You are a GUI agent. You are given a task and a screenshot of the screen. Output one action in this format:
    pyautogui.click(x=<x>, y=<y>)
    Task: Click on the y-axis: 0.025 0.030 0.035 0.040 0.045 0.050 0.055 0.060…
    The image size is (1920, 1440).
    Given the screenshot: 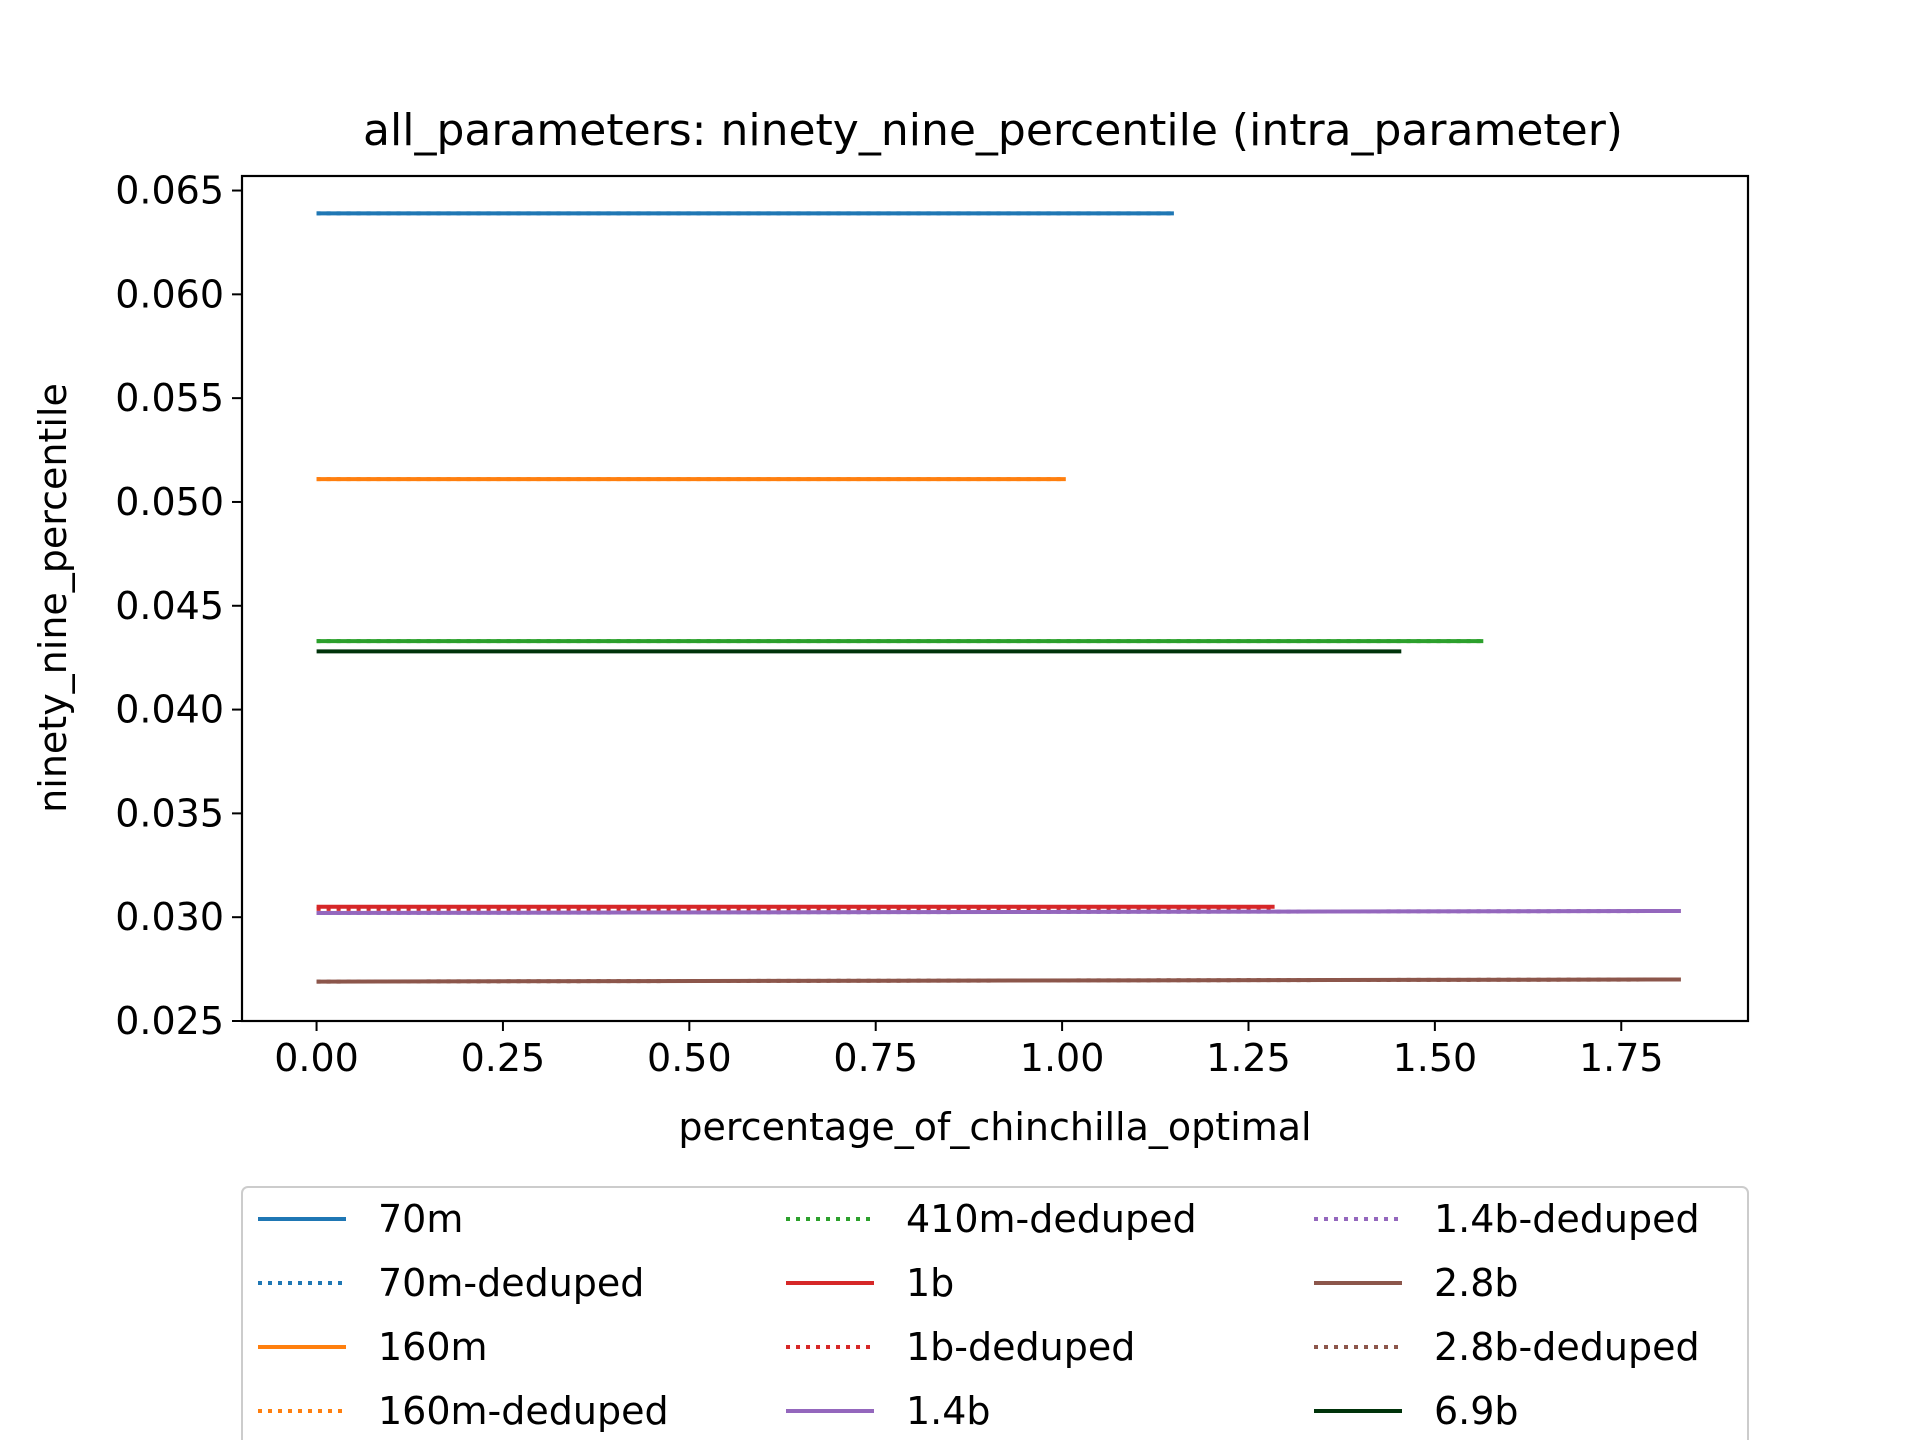 What is the action you would take?
    pyautogui.click(x=178, y=606)
    